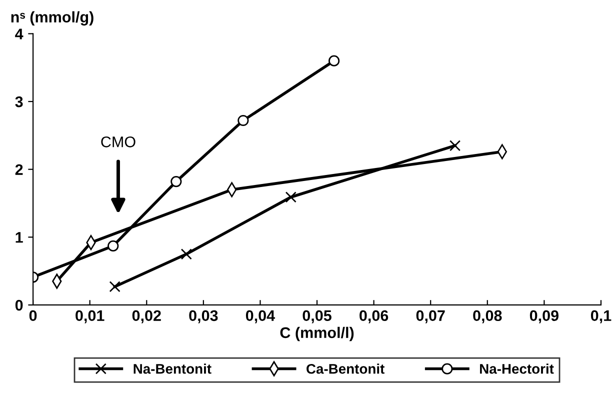 The image size is (612, 411). What do you see at coordinates (487, 317) in the screenshot?
I see `x-tick-label: 0,08` at bounding box center [487, 317].